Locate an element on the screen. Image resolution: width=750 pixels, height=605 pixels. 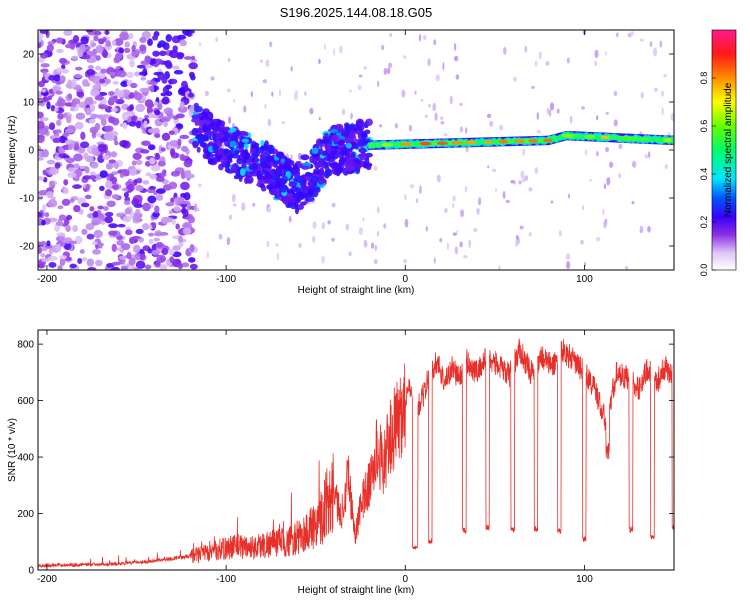
colorbar-tick-label: 0.8 is located at coordinates (704, 78).